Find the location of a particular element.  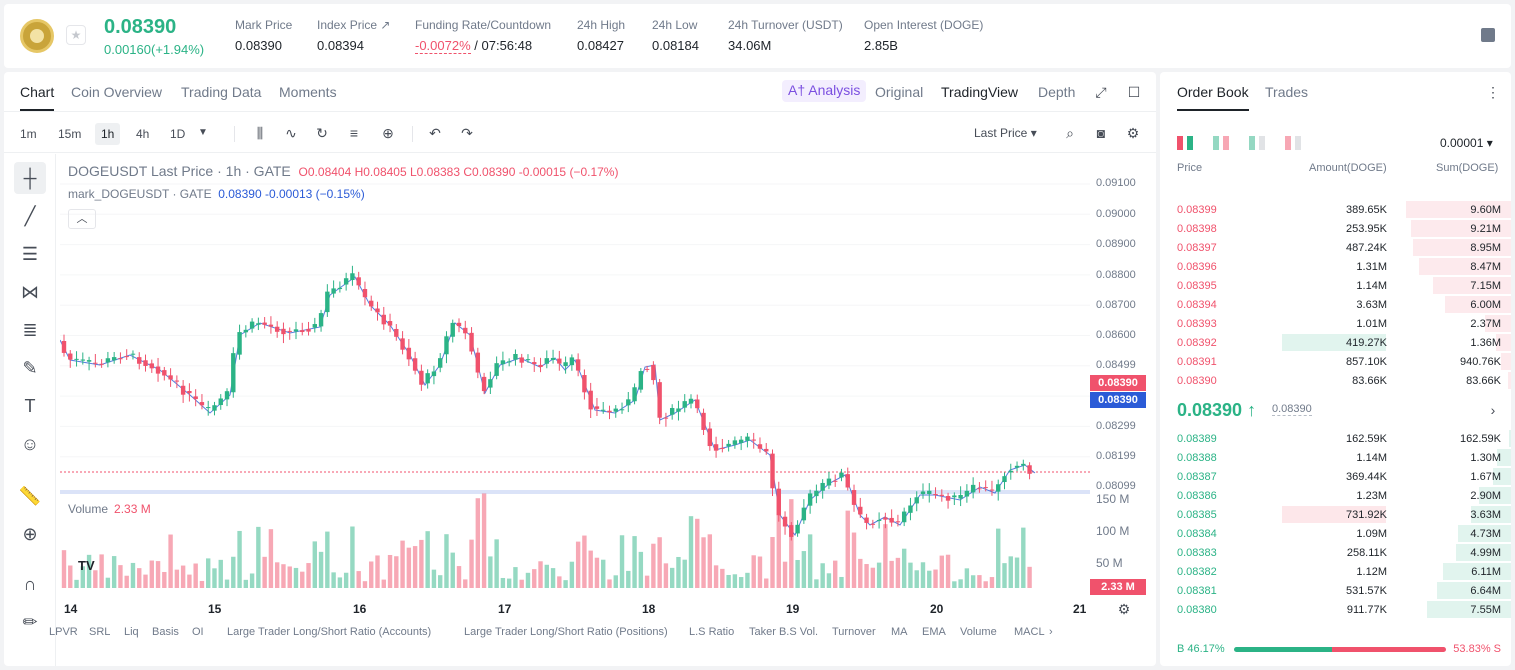

view-sell-icon is located at coordinates (1293, 143).